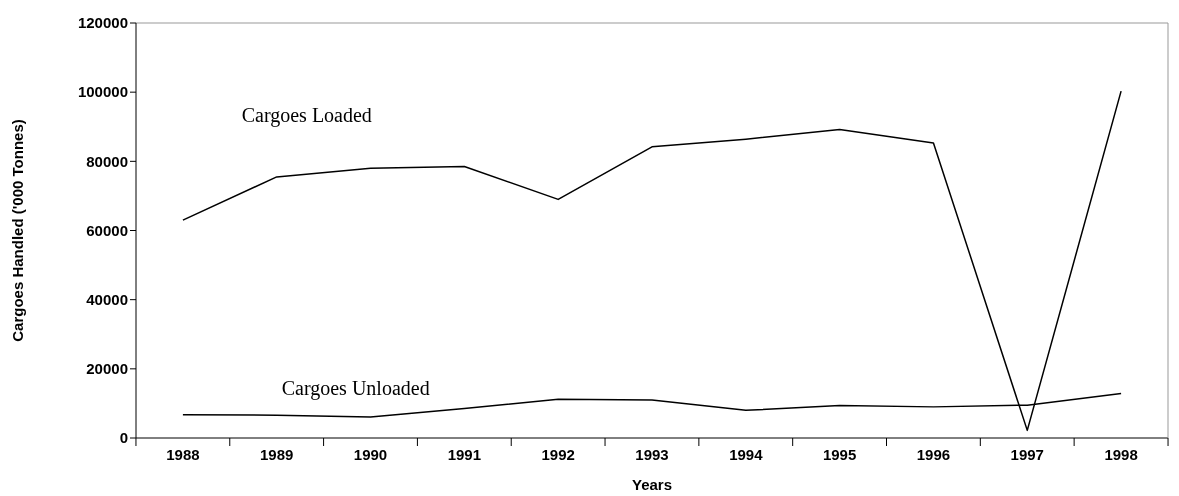  Describe the element at coordinates (277, 454) in the screenshot. I see `x-tick-label: 1989` at that location.